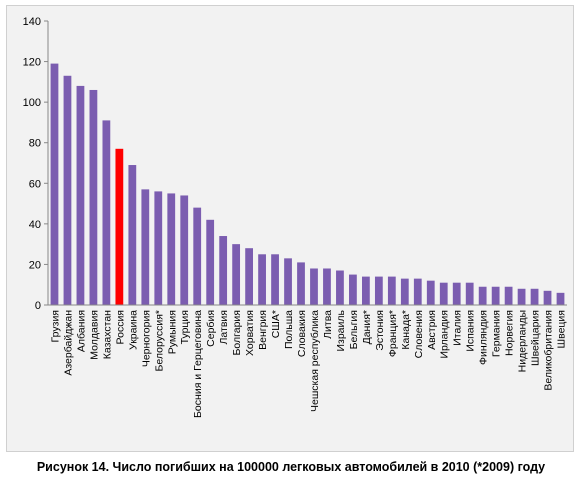 The height and width of the screenshot is (487, 582). What do you see at coordinates (523, 341) in the screenshot?
I see `x-category-label: Нидерланды` at bounding box center [523, 341].